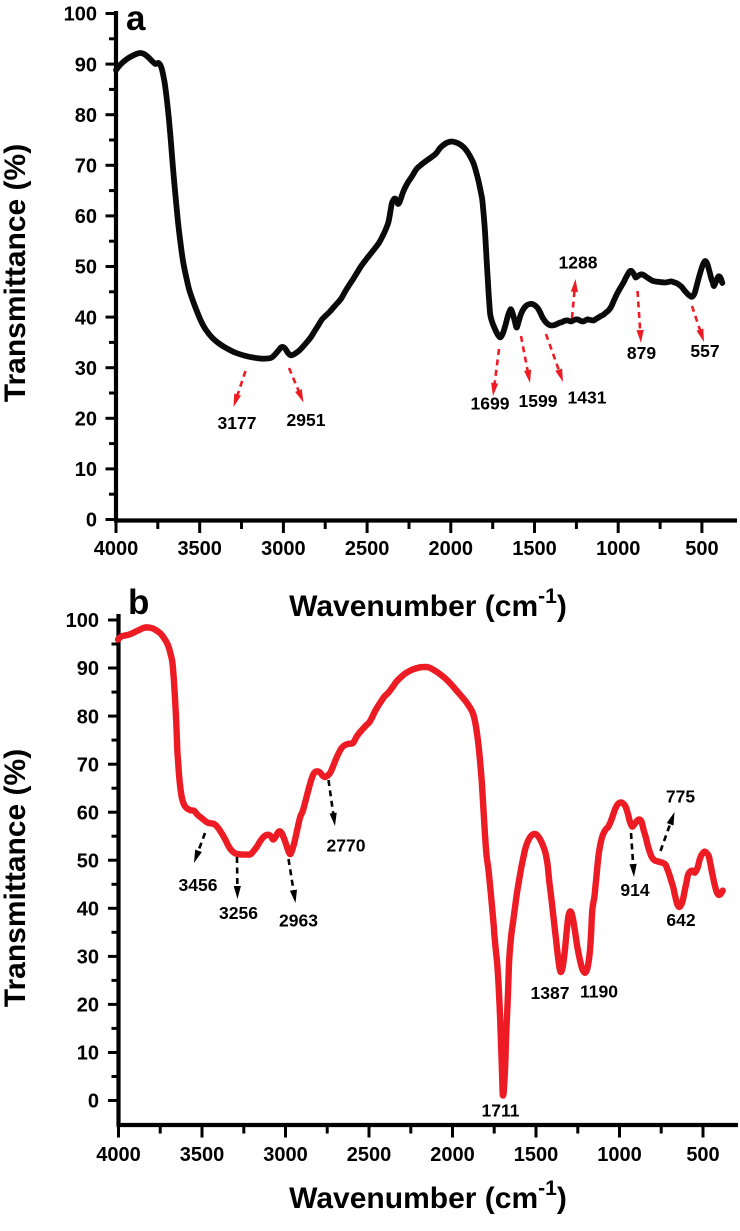 The image size is (740, 1231). I want to click on svg-text: 879, so click(641, 353).